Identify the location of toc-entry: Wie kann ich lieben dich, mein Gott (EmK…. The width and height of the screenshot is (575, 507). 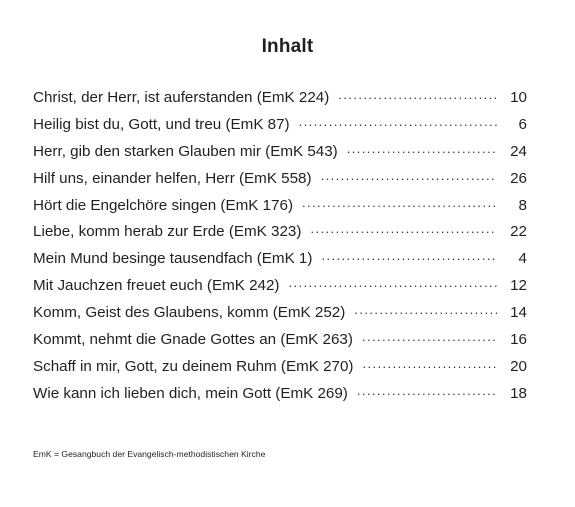
(280, 393).